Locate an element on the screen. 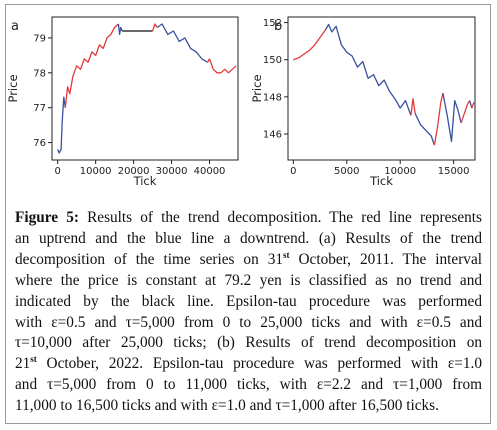  x-tick-label: 5000 is located at coordinates (346, 171).